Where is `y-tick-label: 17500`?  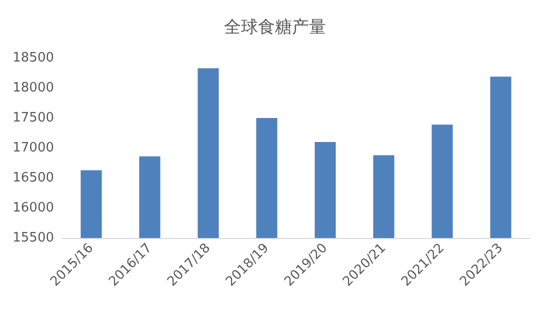 y-tick-label: 17500 is located at coordinates (33, 118).